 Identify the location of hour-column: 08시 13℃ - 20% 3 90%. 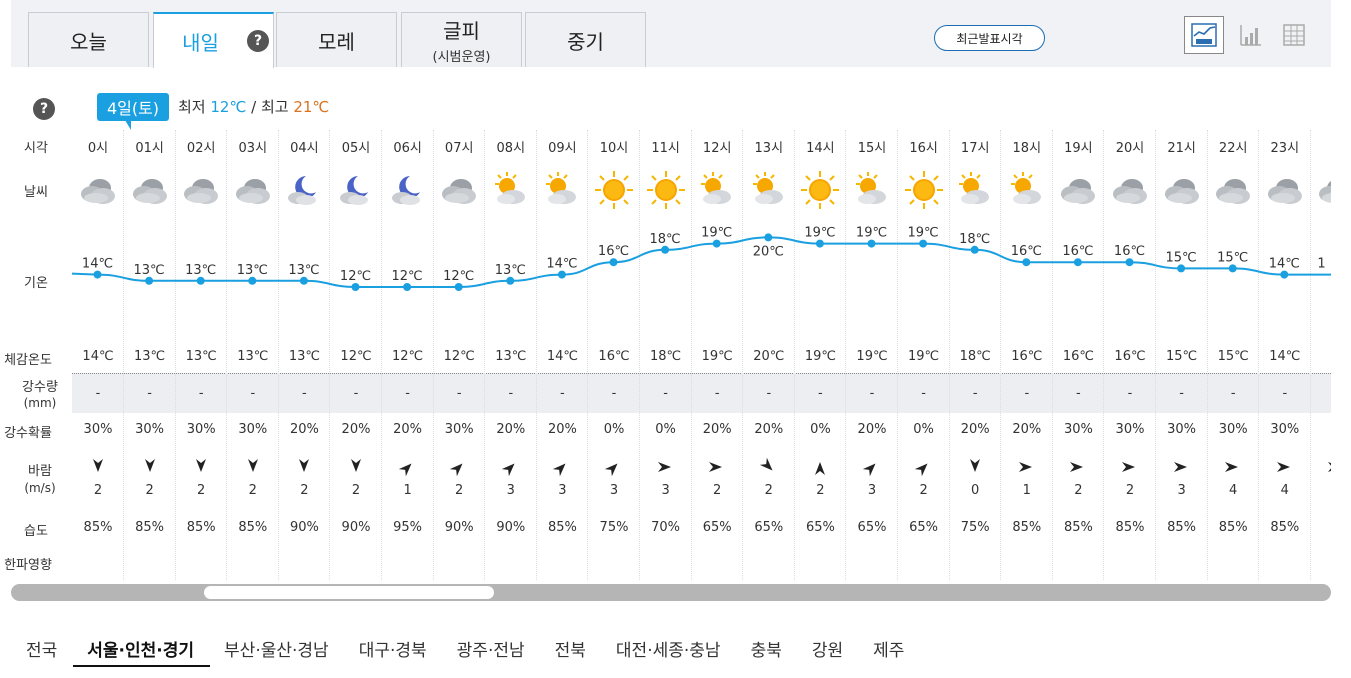
(511, 355).